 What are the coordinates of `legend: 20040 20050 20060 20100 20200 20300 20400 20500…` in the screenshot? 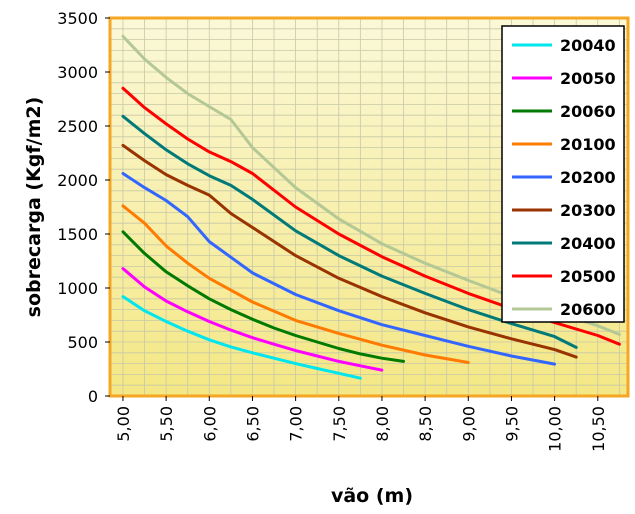 It's located at (563, 174).